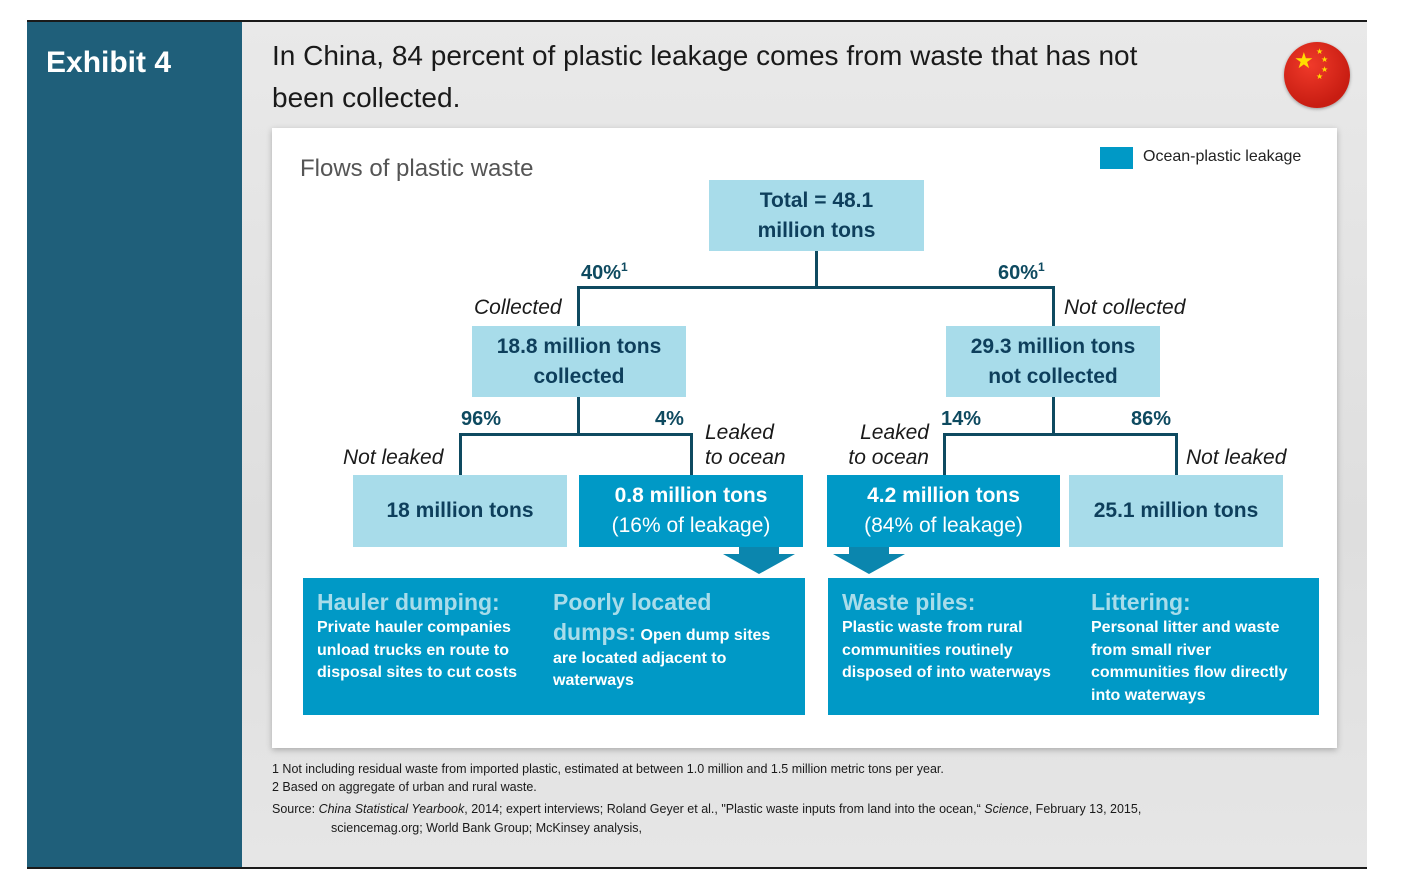 This screenshot has width=1410, height=888. I want to click on cause-hauler-dumping-text-1: Private hauler companies, so click(414, 627).